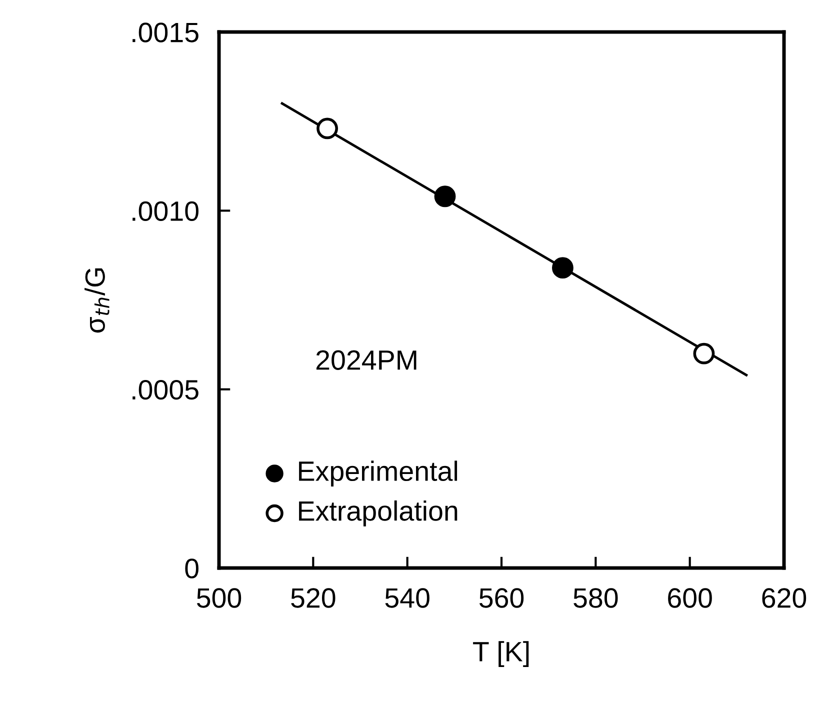  I want to click on y-tick-label: .0005, so click(165, 390).